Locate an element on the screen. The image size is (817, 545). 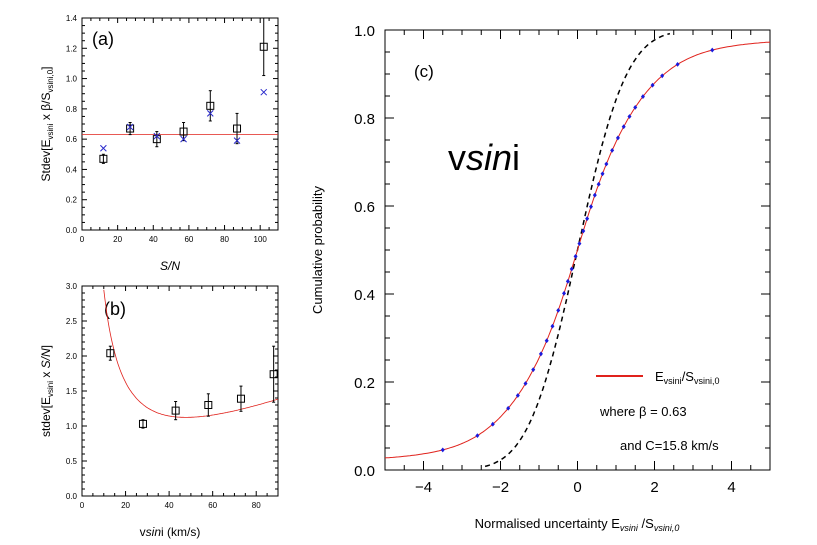
y-tick-label: 1.4 is located at coordinates (72, 18).